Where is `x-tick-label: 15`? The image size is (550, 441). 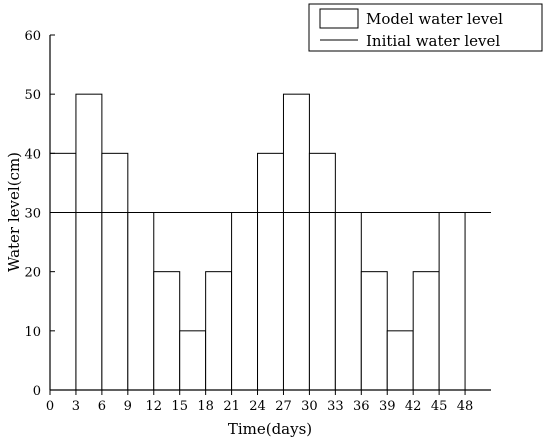 x-tick-label: 15 is located at coordinates (179, 406).